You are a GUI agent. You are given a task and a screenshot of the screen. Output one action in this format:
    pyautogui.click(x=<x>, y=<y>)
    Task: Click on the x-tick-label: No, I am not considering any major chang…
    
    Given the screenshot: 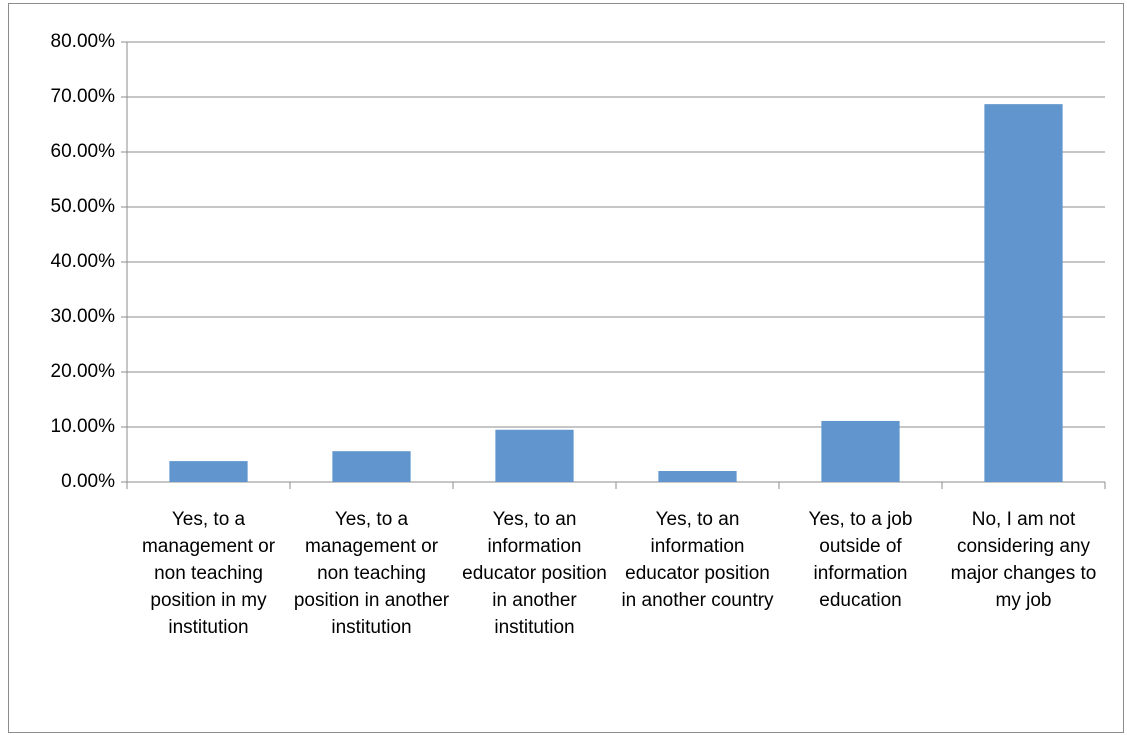 What is the action you would take?
    pyautogui.click(x=1023, y=560)
    